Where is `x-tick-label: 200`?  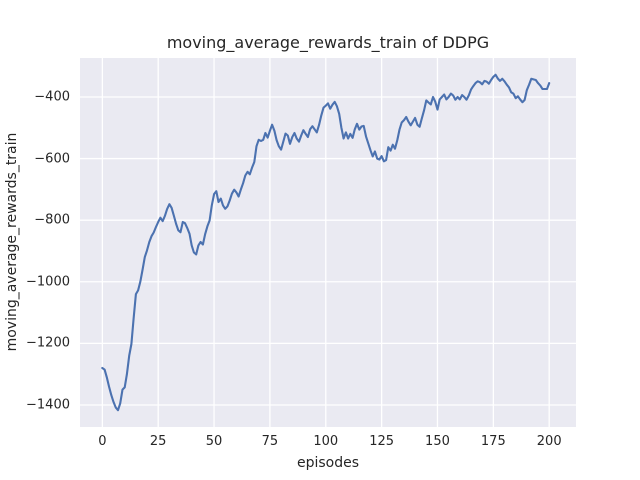 x-tick-label: 200 is located at coordinates (549, 441).